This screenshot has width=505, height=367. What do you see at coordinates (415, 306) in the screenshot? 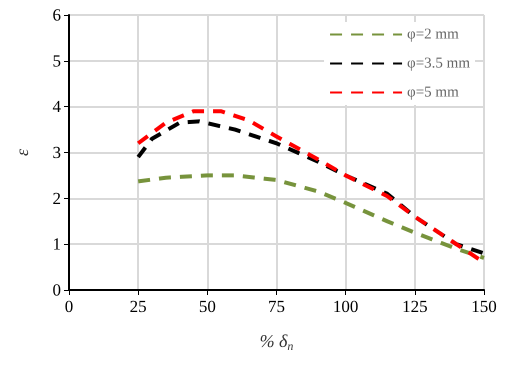
I see `x-tick-label: 125` at bounding box center [415, 306].